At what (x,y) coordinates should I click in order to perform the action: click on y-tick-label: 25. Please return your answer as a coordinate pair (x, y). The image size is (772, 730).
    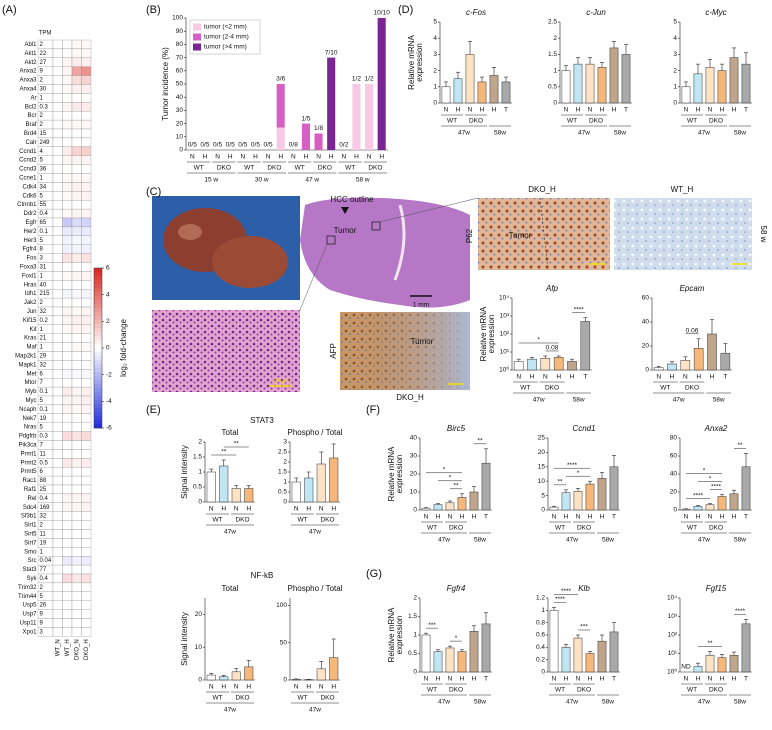
    Looking at the image, I should click on (542, 438).